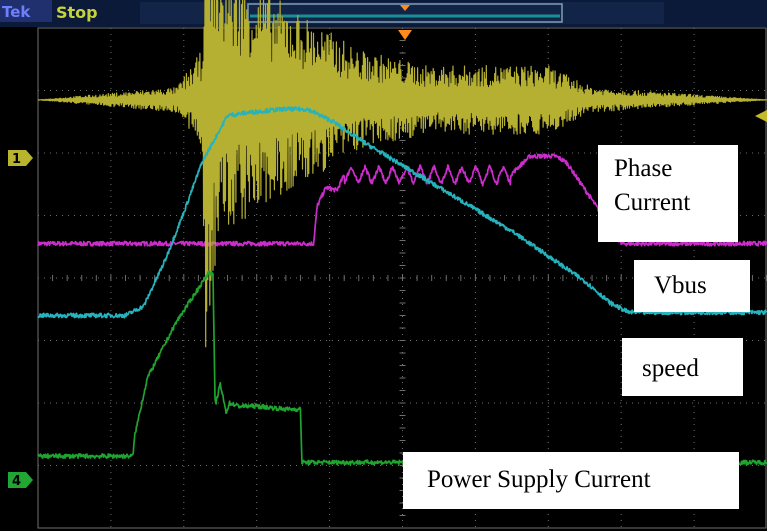  Describe the element at coordinates (77, 12) in the screenshot. I see `acquisition-state: Stop` at that location.